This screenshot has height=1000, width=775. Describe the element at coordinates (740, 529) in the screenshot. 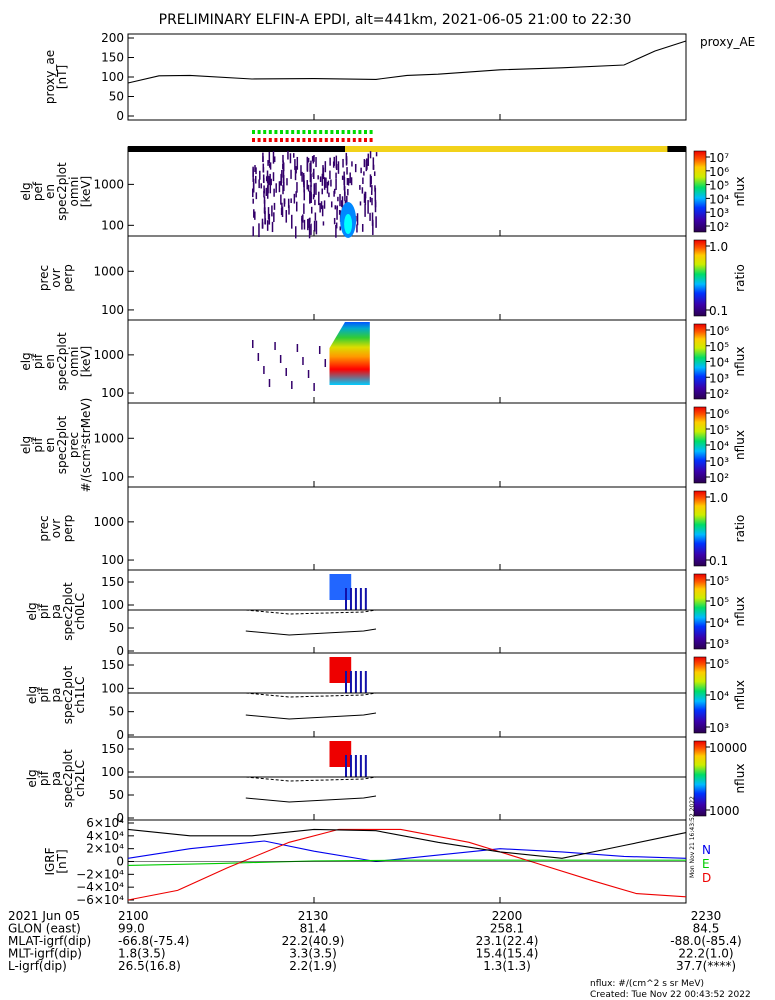

I see `colorbar-title: ratio` at that location.